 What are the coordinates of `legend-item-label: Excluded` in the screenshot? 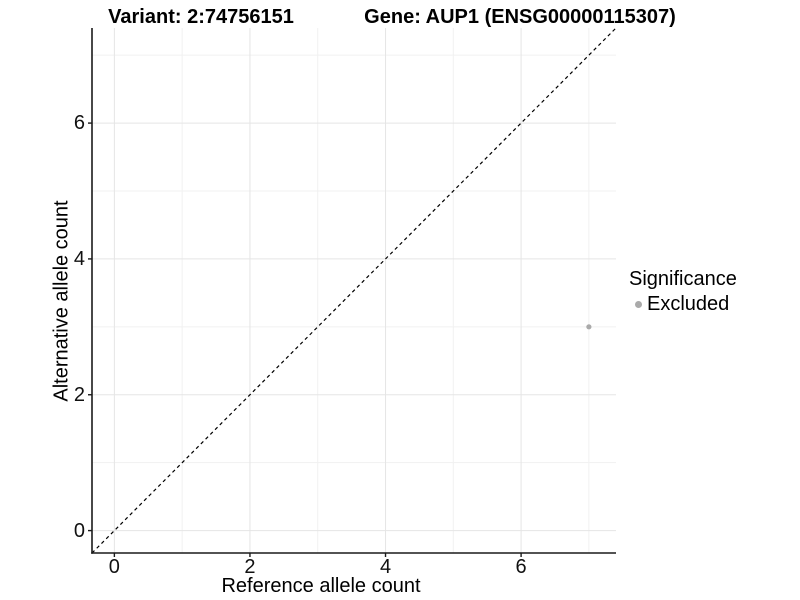 It's located at (688, 304).